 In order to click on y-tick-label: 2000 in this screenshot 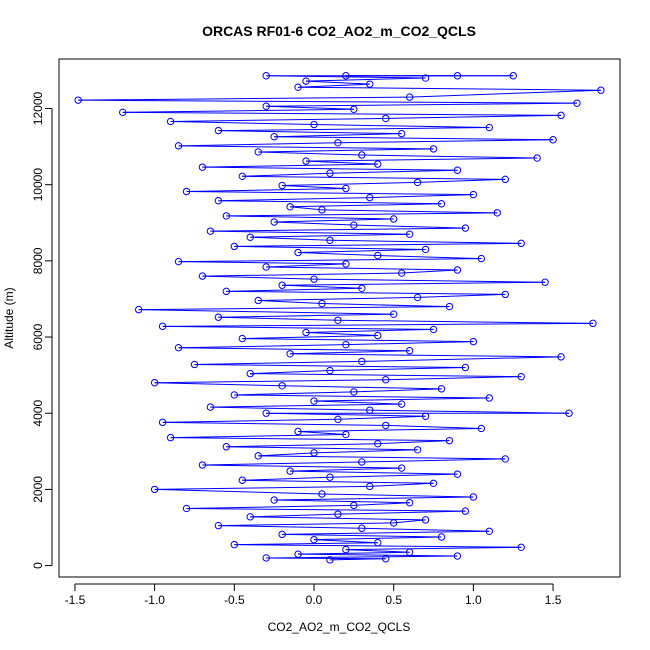, I will do `click(38, 489)`.